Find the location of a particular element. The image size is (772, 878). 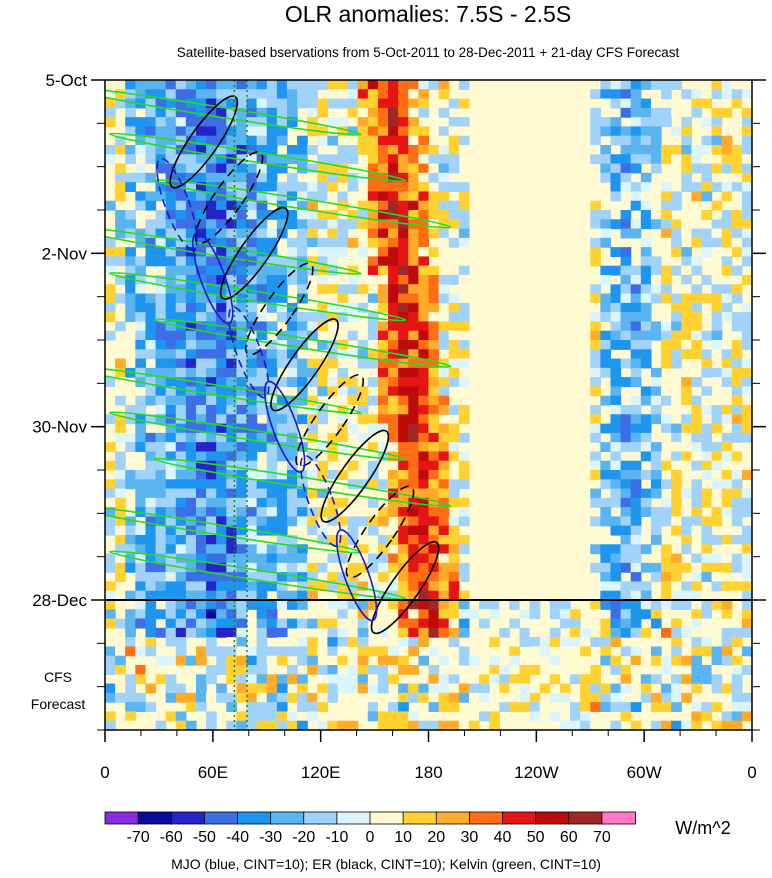

kelvin-contour is located at coordinates (233, 389).